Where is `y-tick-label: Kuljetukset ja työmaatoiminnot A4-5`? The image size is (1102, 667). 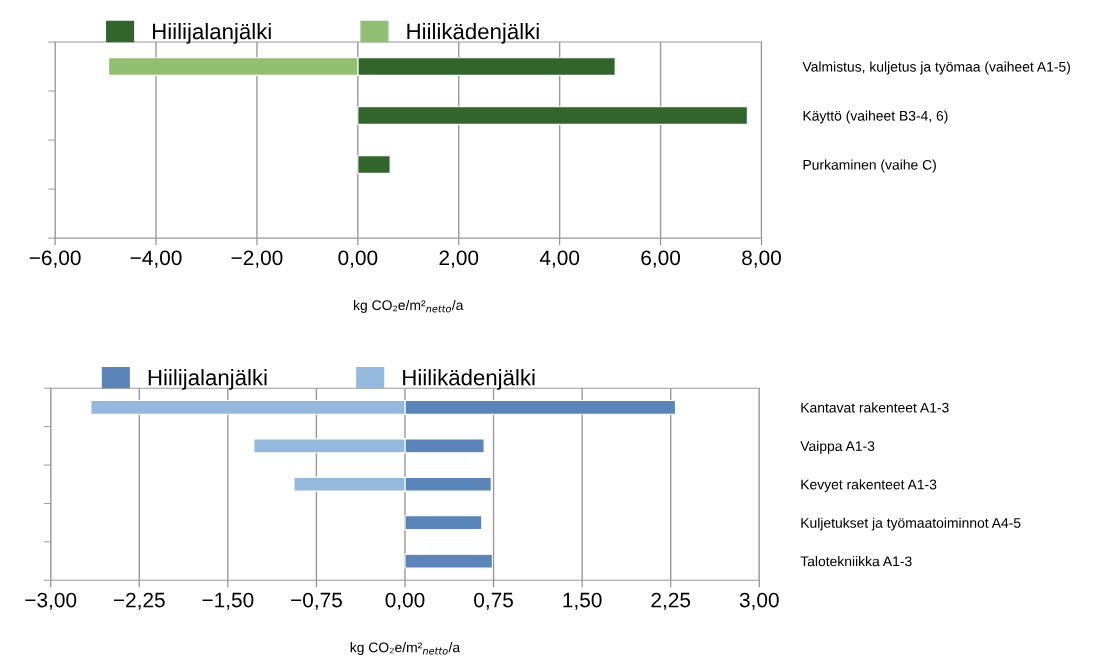 y-tick-label: Kuljetukset ja työmaatoiminnot A4-5 is located at coordinates (911, 524).